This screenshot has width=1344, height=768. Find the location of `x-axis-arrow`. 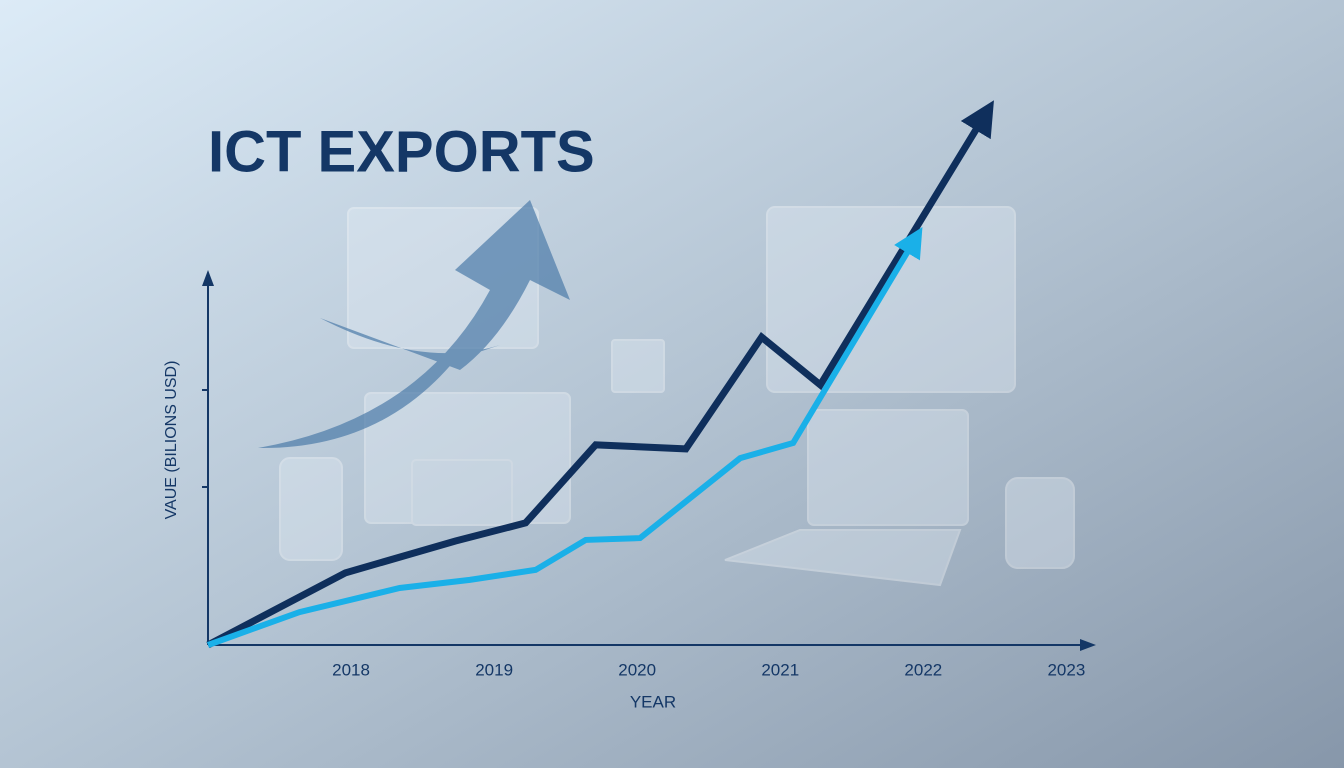

x-axis-arrow is located at coordinates (1088, 645).